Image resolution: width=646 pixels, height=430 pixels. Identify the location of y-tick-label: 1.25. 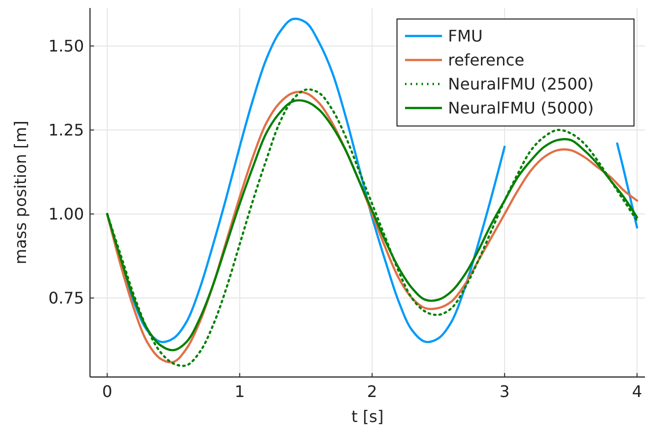
(66, 130).